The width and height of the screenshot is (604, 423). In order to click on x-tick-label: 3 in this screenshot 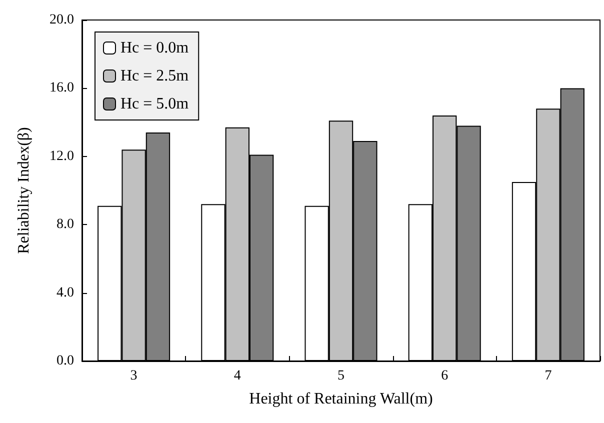, I will do `click(134, 376)`.